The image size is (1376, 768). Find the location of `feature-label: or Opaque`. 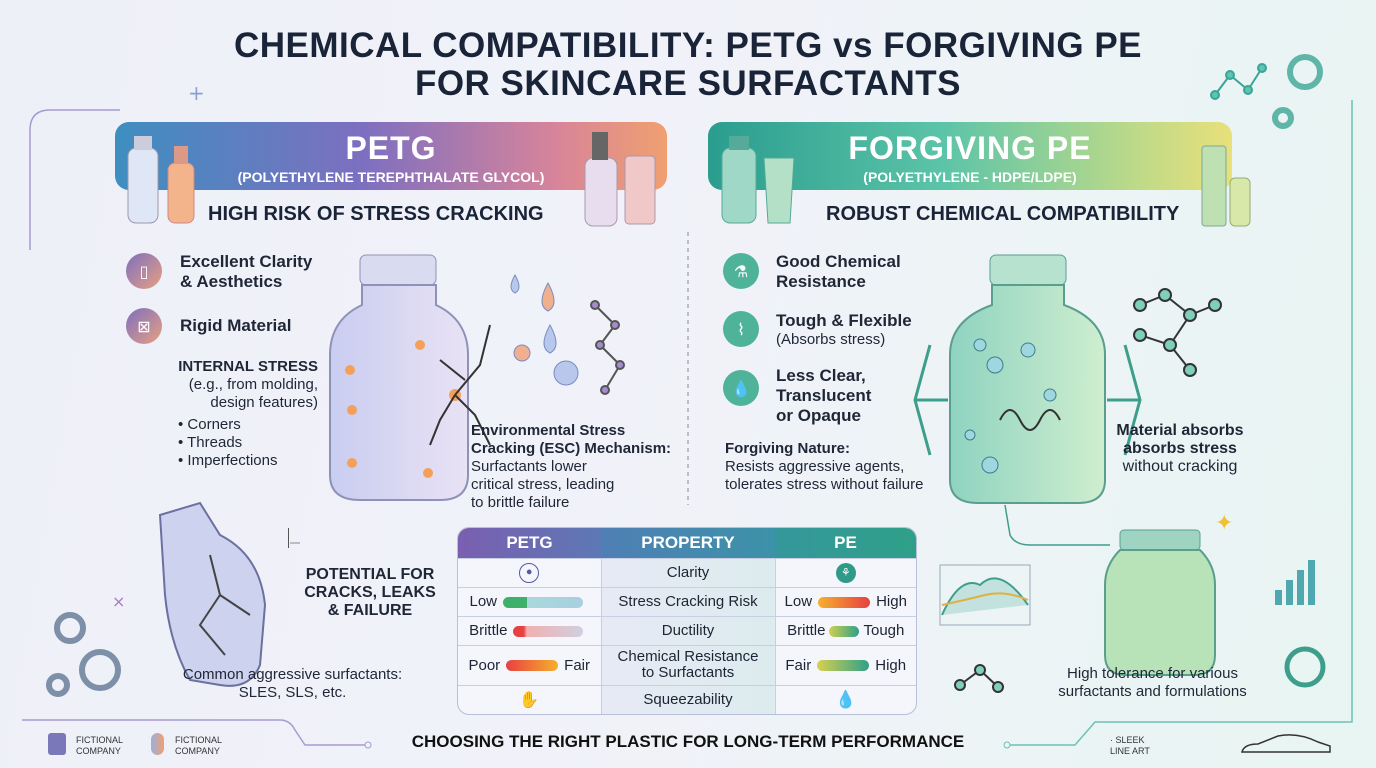

feature-label: or Opaque is located at coordinates (819, 415).